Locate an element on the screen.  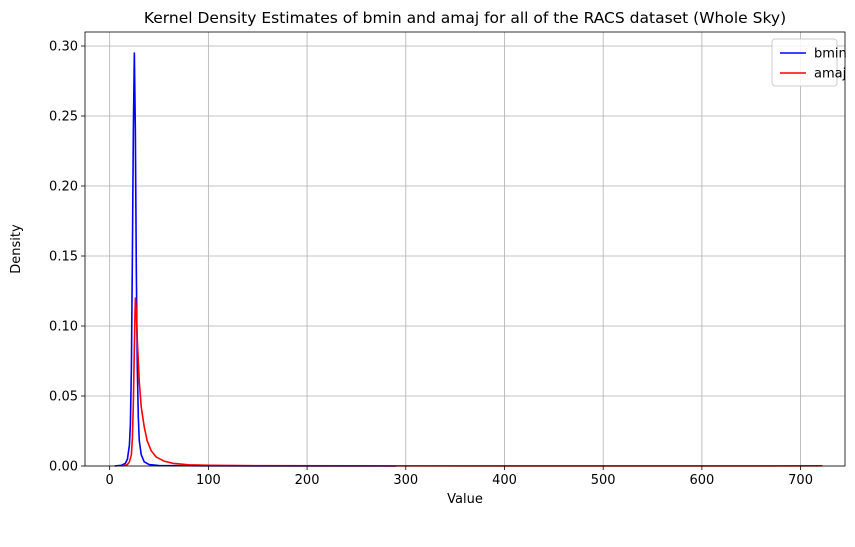
x-tick-label: 400 is located at coordinates (504, 480).